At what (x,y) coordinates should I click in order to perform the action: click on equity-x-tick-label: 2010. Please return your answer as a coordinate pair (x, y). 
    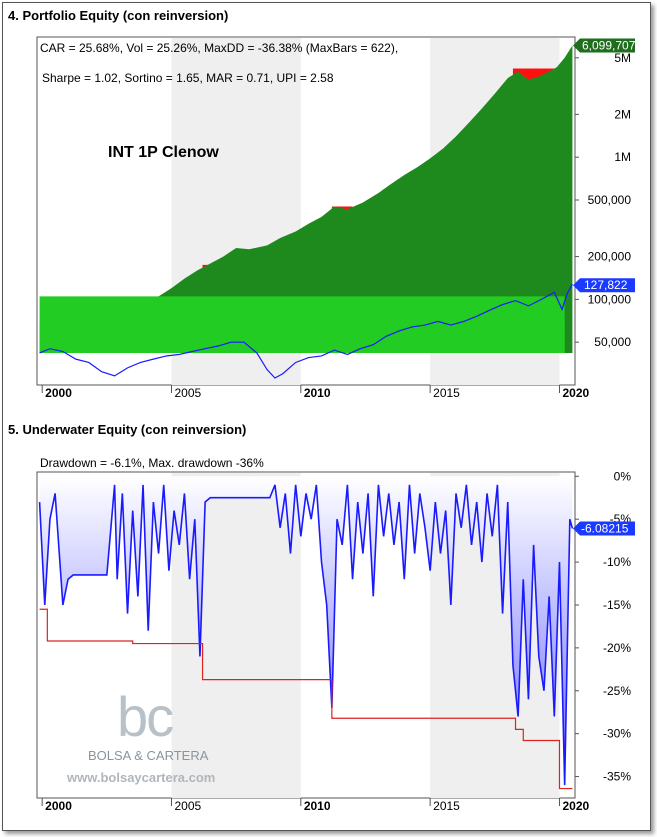
    Looking at the image, I should click on (317, 393).